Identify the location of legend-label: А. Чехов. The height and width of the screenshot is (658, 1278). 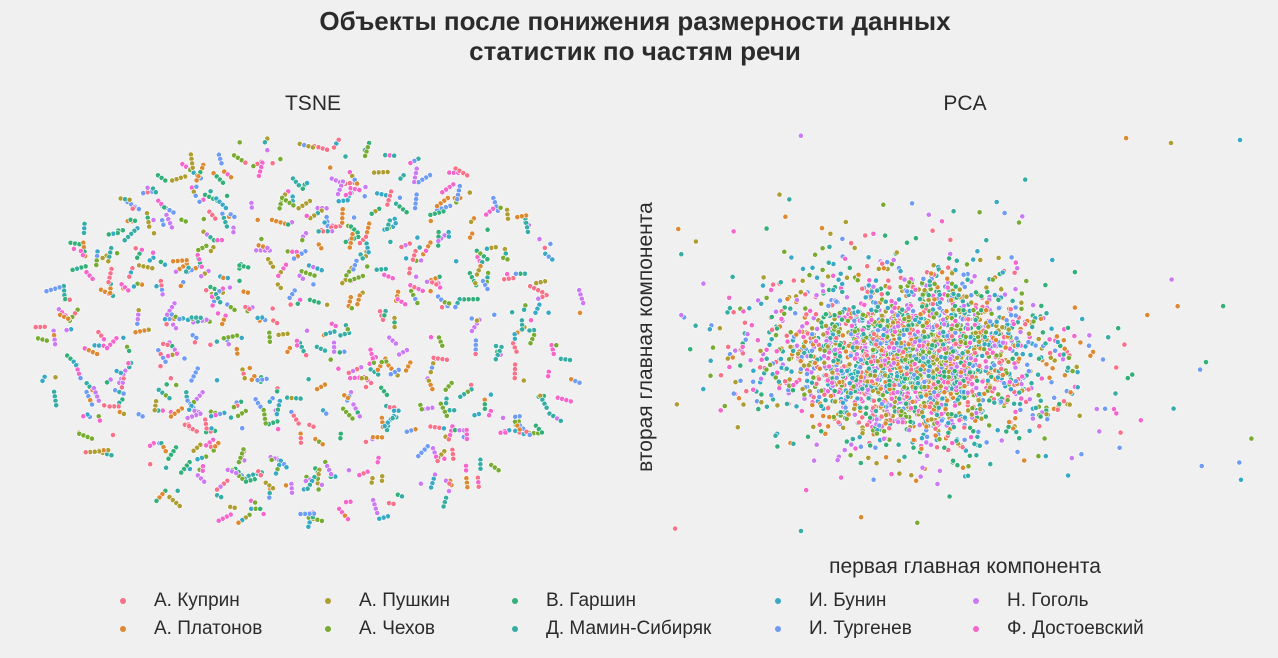
(397, 628).